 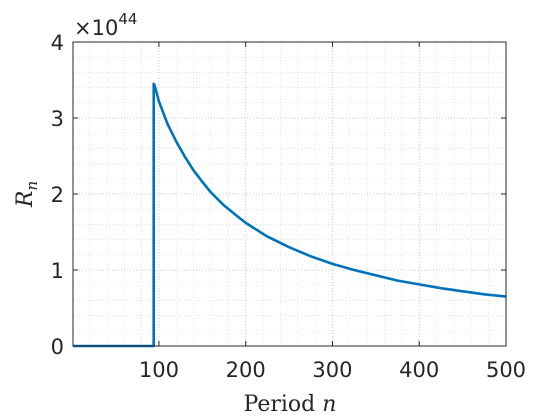 I want to click on y-axis-label: Rn, so click(x=27, y=194).